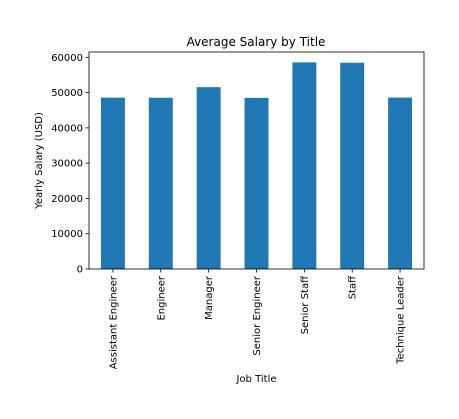 The width and height of the screenshot is (459, 419). I want to click on bar-manager, so click(208, 178).